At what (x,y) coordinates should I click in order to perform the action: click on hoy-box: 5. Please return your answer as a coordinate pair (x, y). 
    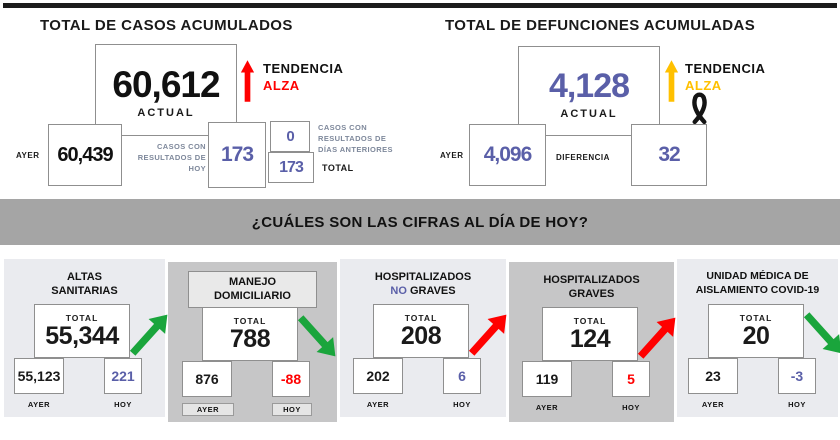
    Looking at the image, I should click on (631, 379).